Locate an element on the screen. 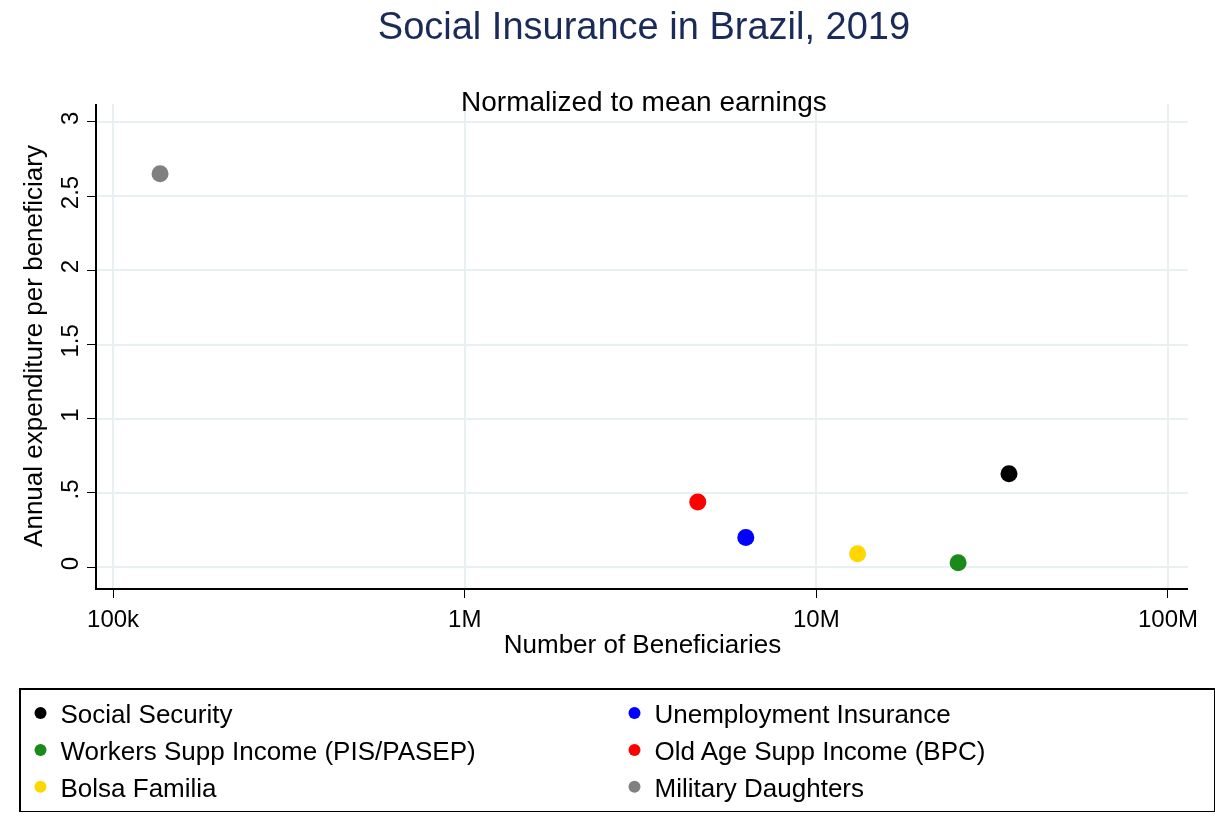 This screenshot has width=1215, height=831. legend-label: Military Daughters is located at coordinates (759, 787).